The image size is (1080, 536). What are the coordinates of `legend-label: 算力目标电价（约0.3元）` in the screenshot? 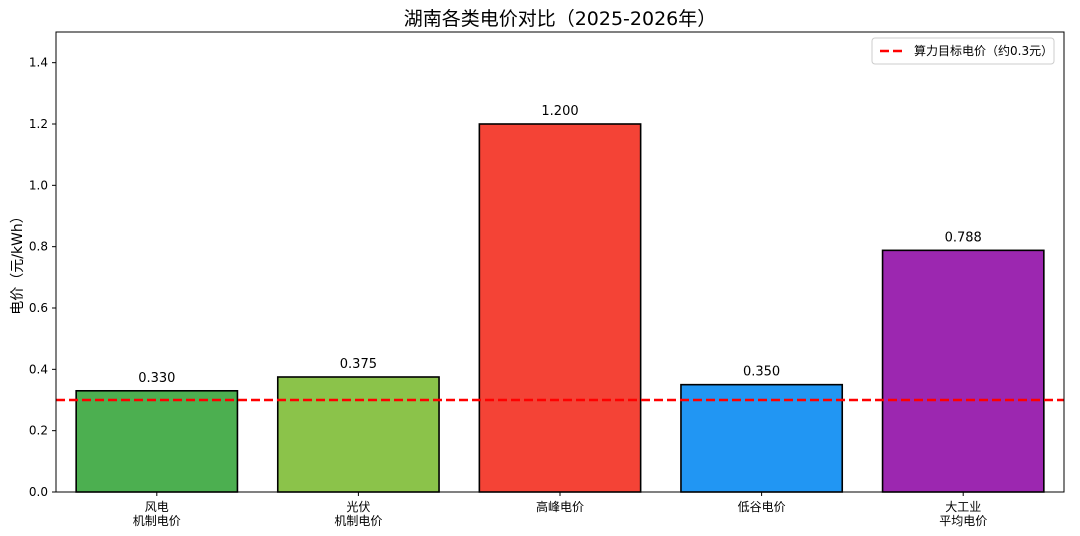 It's located at (983, 50).